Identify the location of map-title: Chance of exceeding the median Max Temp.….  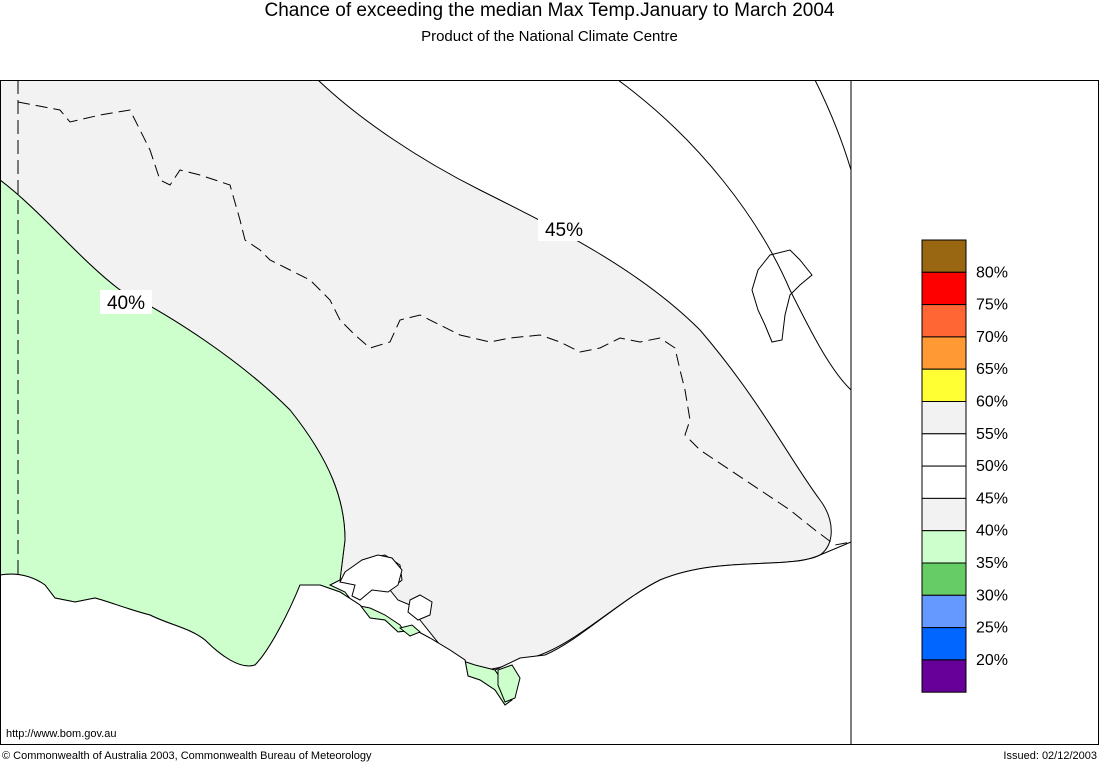
(549, 10).